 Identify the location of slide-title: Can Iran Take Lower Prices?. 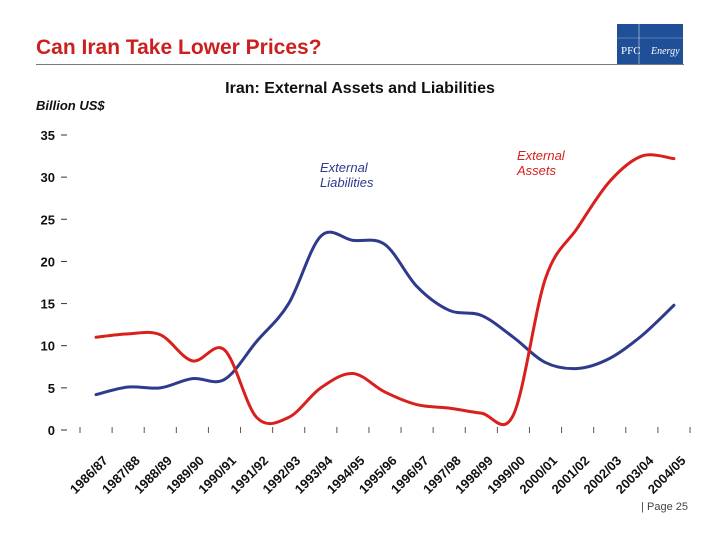
(179, 47).